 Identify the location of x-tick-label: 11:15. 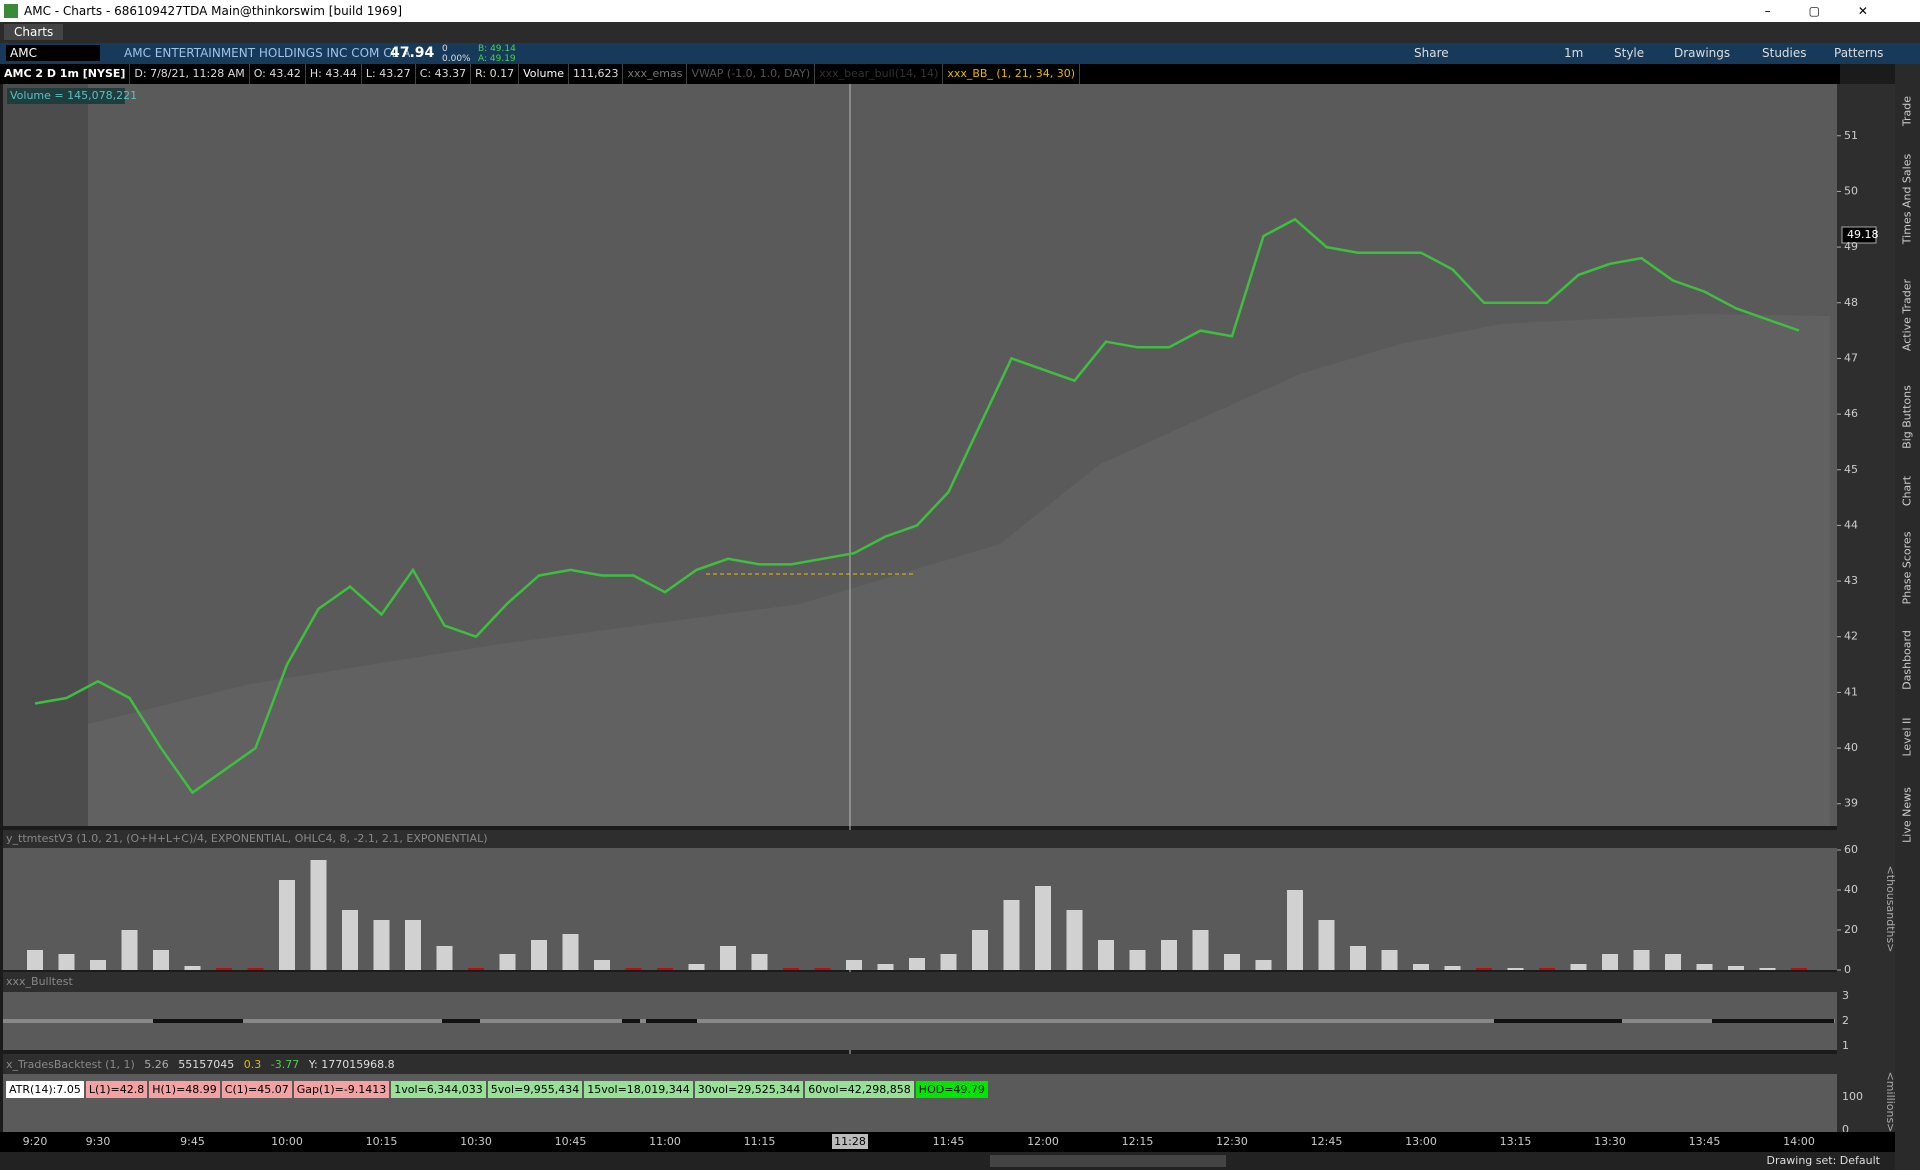
(760, 1141).